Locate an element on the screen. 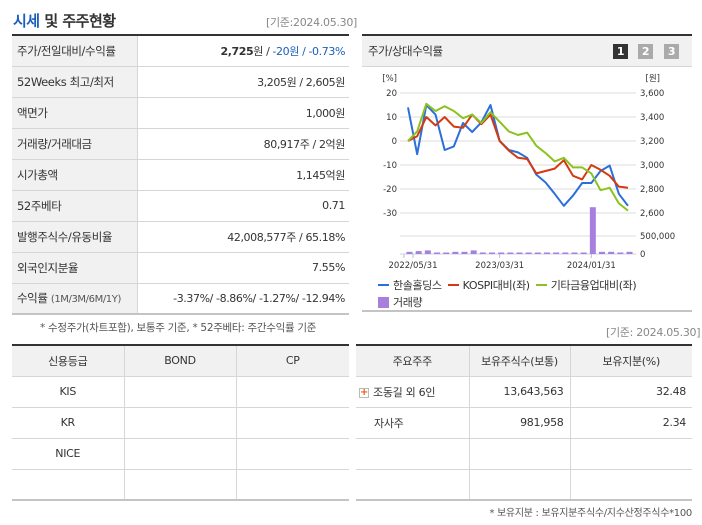  holder-pct: 2.34 is located at coordinates (631, 423).